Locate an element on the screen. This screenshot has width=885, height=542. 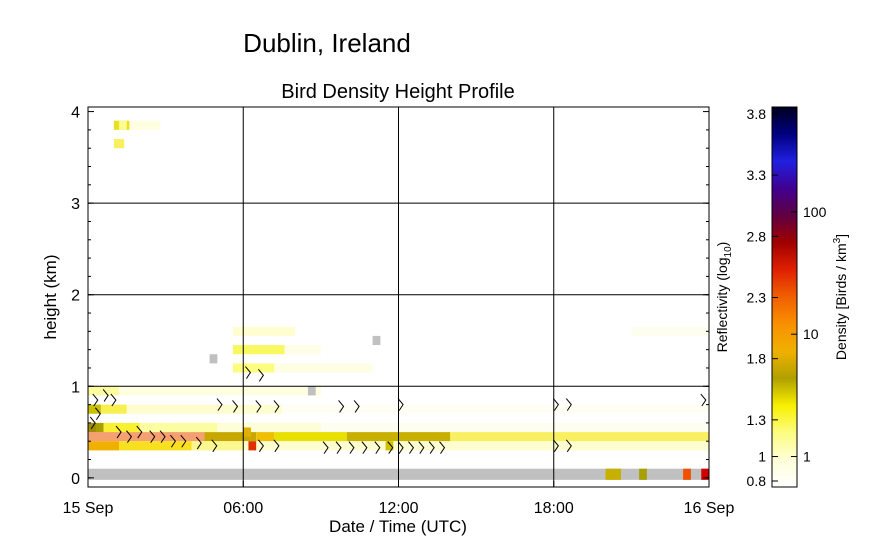
cb-right-label-1: 10 is located at coordinates (811, 334).